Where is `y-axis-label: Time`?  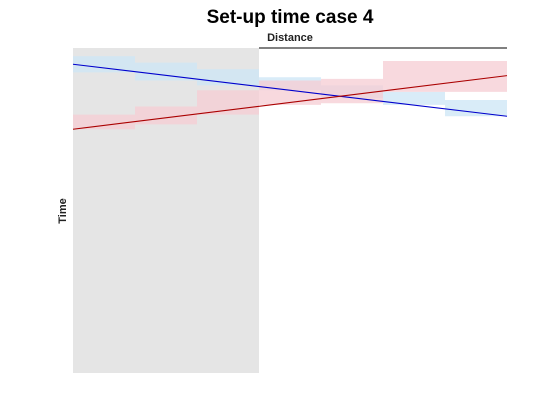
y-axis-label: Time is located at coordinates (63, 210).